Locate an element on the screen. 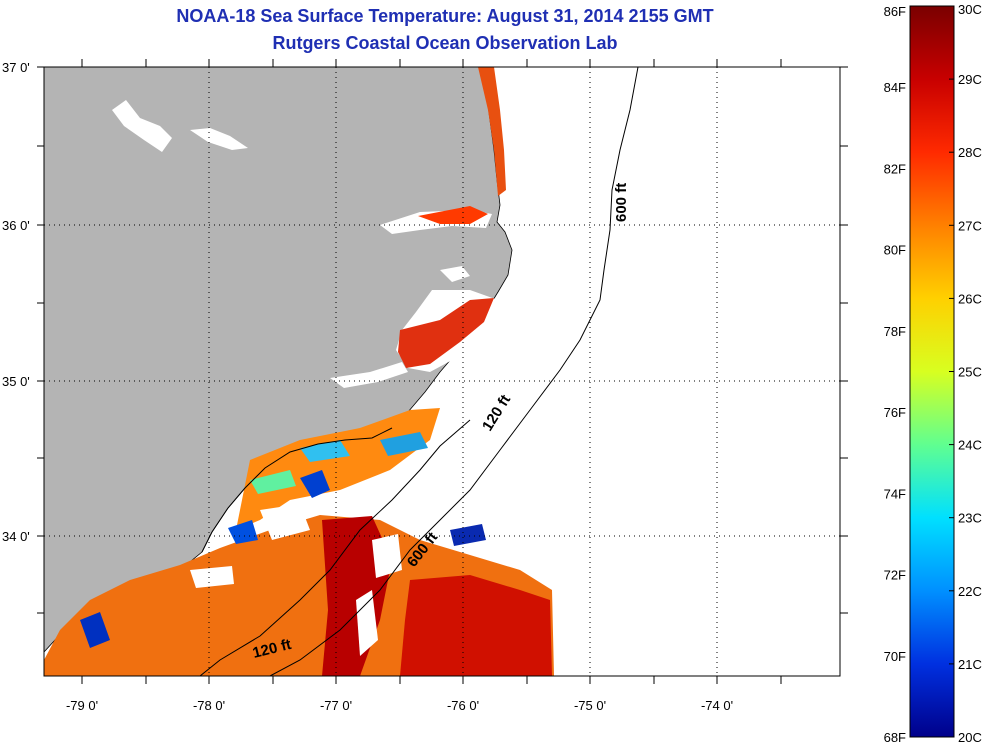  colorbar-c-label: 20C is located at coordinates (970, 737).